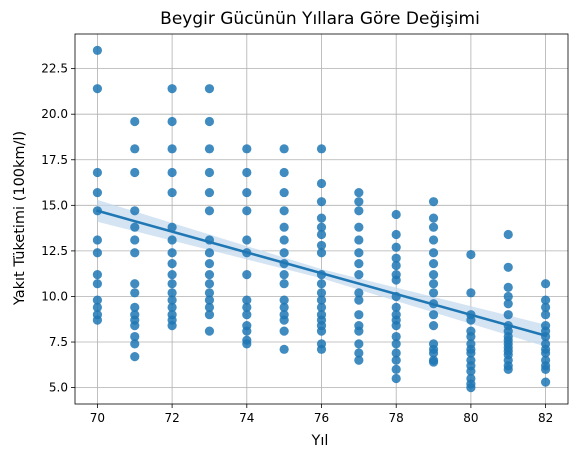  Describe the element at coordinates (246, 418) in the screenshot. I see `x-tick-label: 74` at that location.